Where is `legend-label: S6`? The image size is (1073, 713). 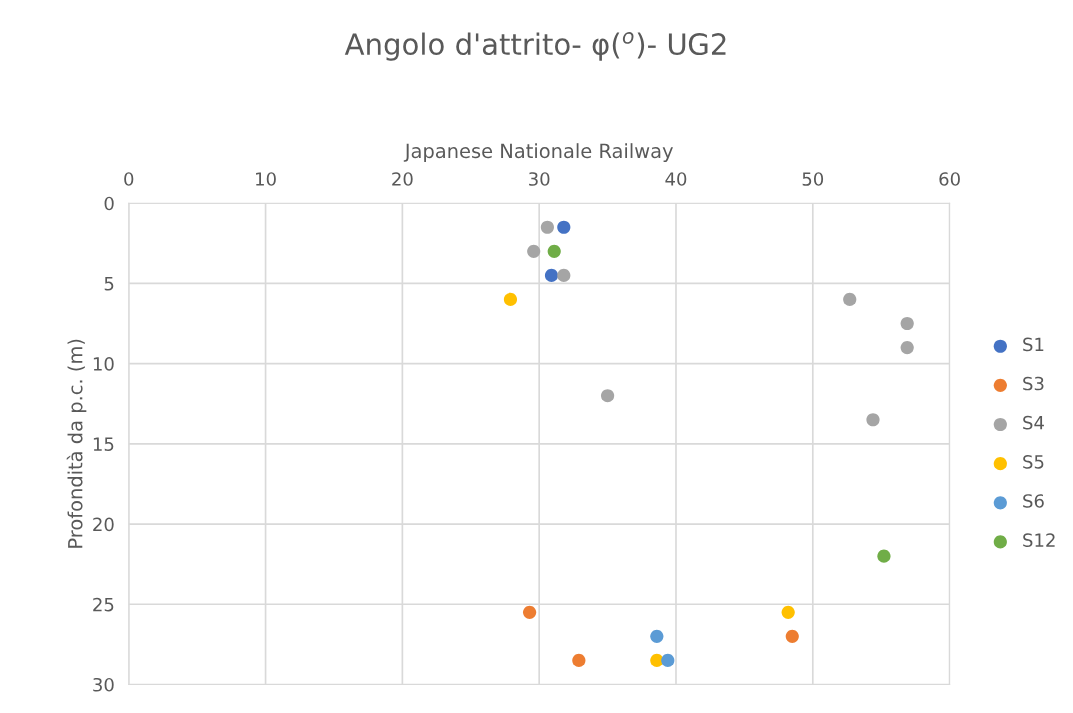
legend-label: S6 is located at coordinates (1033, 501).